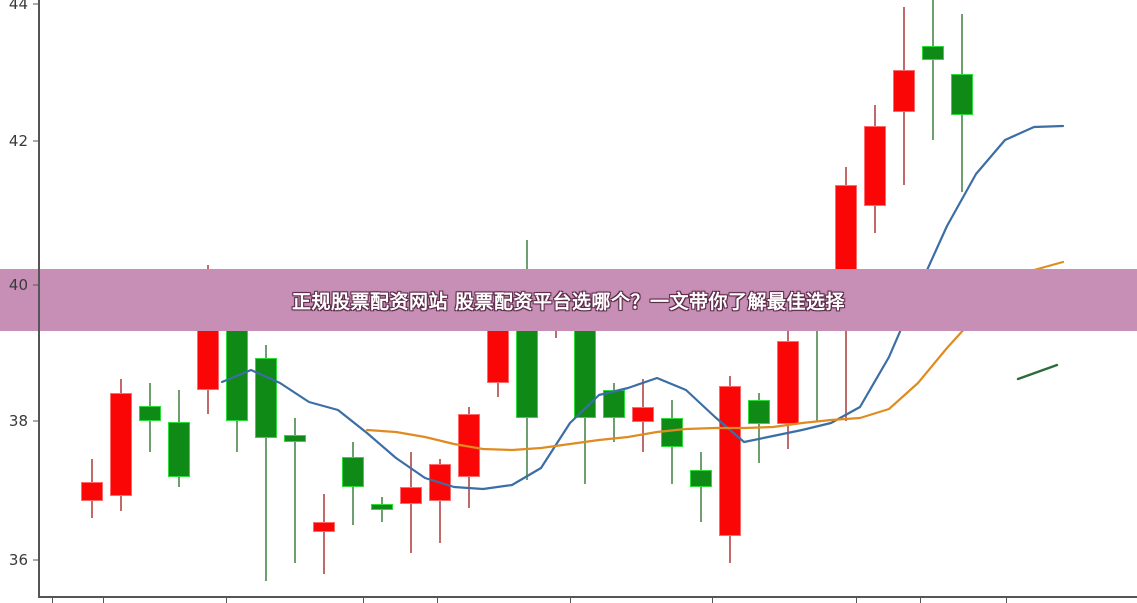  Describe the element at coordinates (18, 6) in the screenshot. I see `y-tick-label-44: 44` at that location.